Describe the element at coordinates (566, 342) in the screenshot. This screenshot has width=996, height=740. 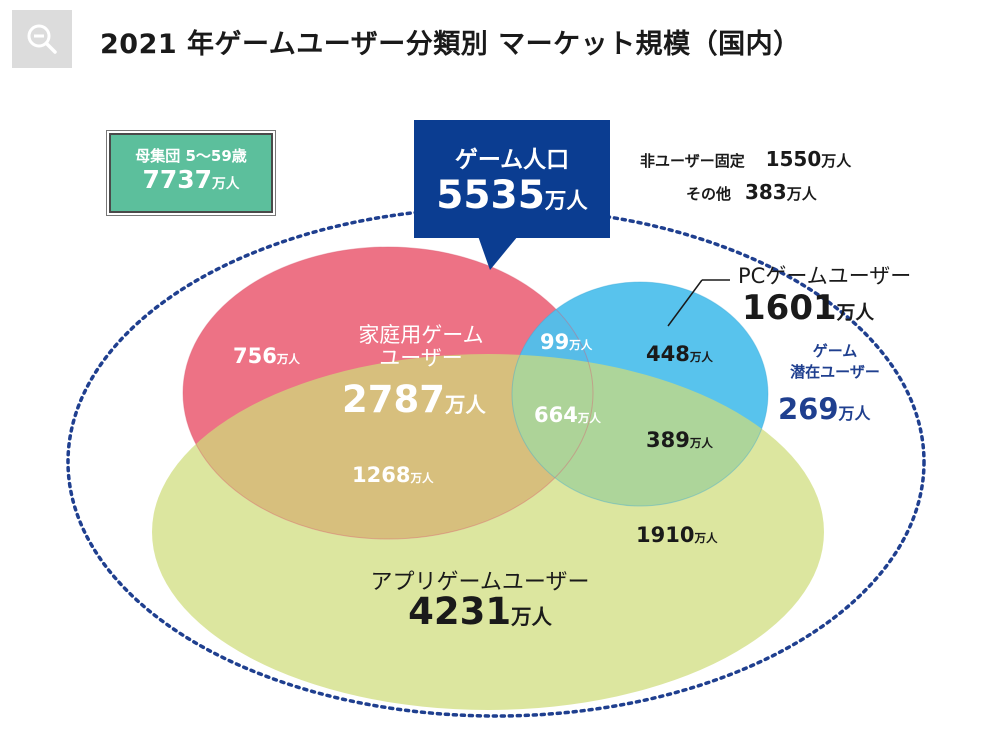
I see `segment-console-pc: 99万人` at that location.